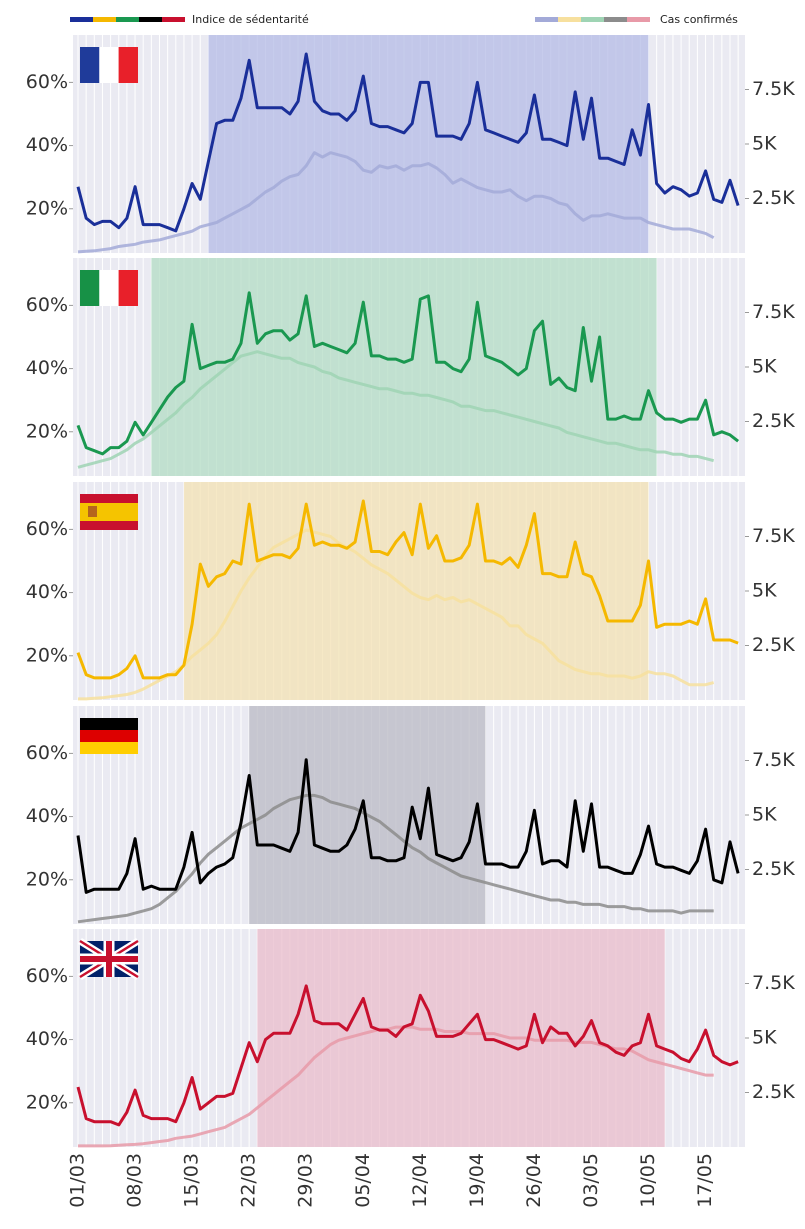 This screenshot has height=1229, width=805. Describe the element at coordinates (250, 19) in the screenshot. I see `legend-left-label: Indice de sédentarité` at that location.